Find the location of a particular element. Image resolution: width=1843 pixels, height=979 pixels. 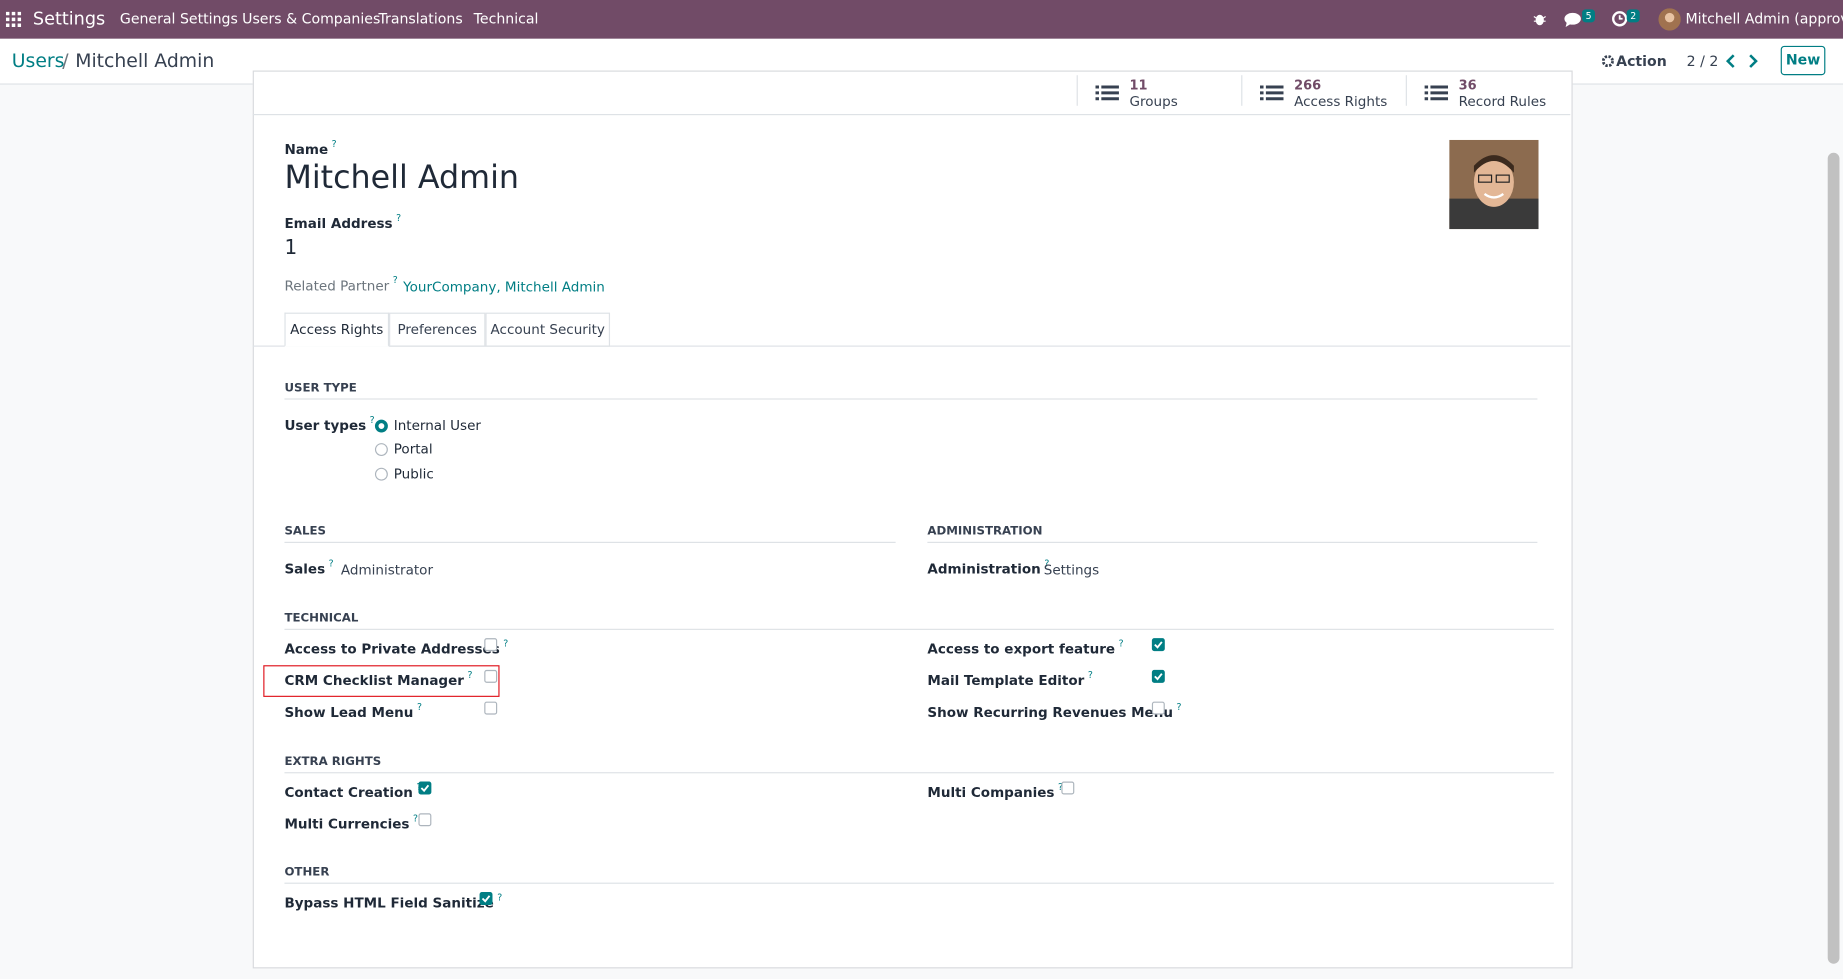

radio-label: Portal is located at coordinates (413, 449).